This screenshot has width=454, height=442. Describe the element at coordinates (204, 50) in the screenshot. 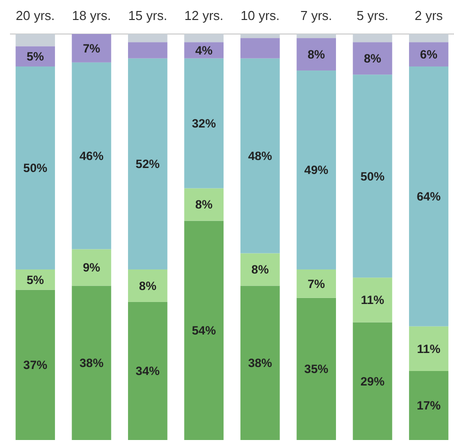

I see `data-label: 4%` at that location.